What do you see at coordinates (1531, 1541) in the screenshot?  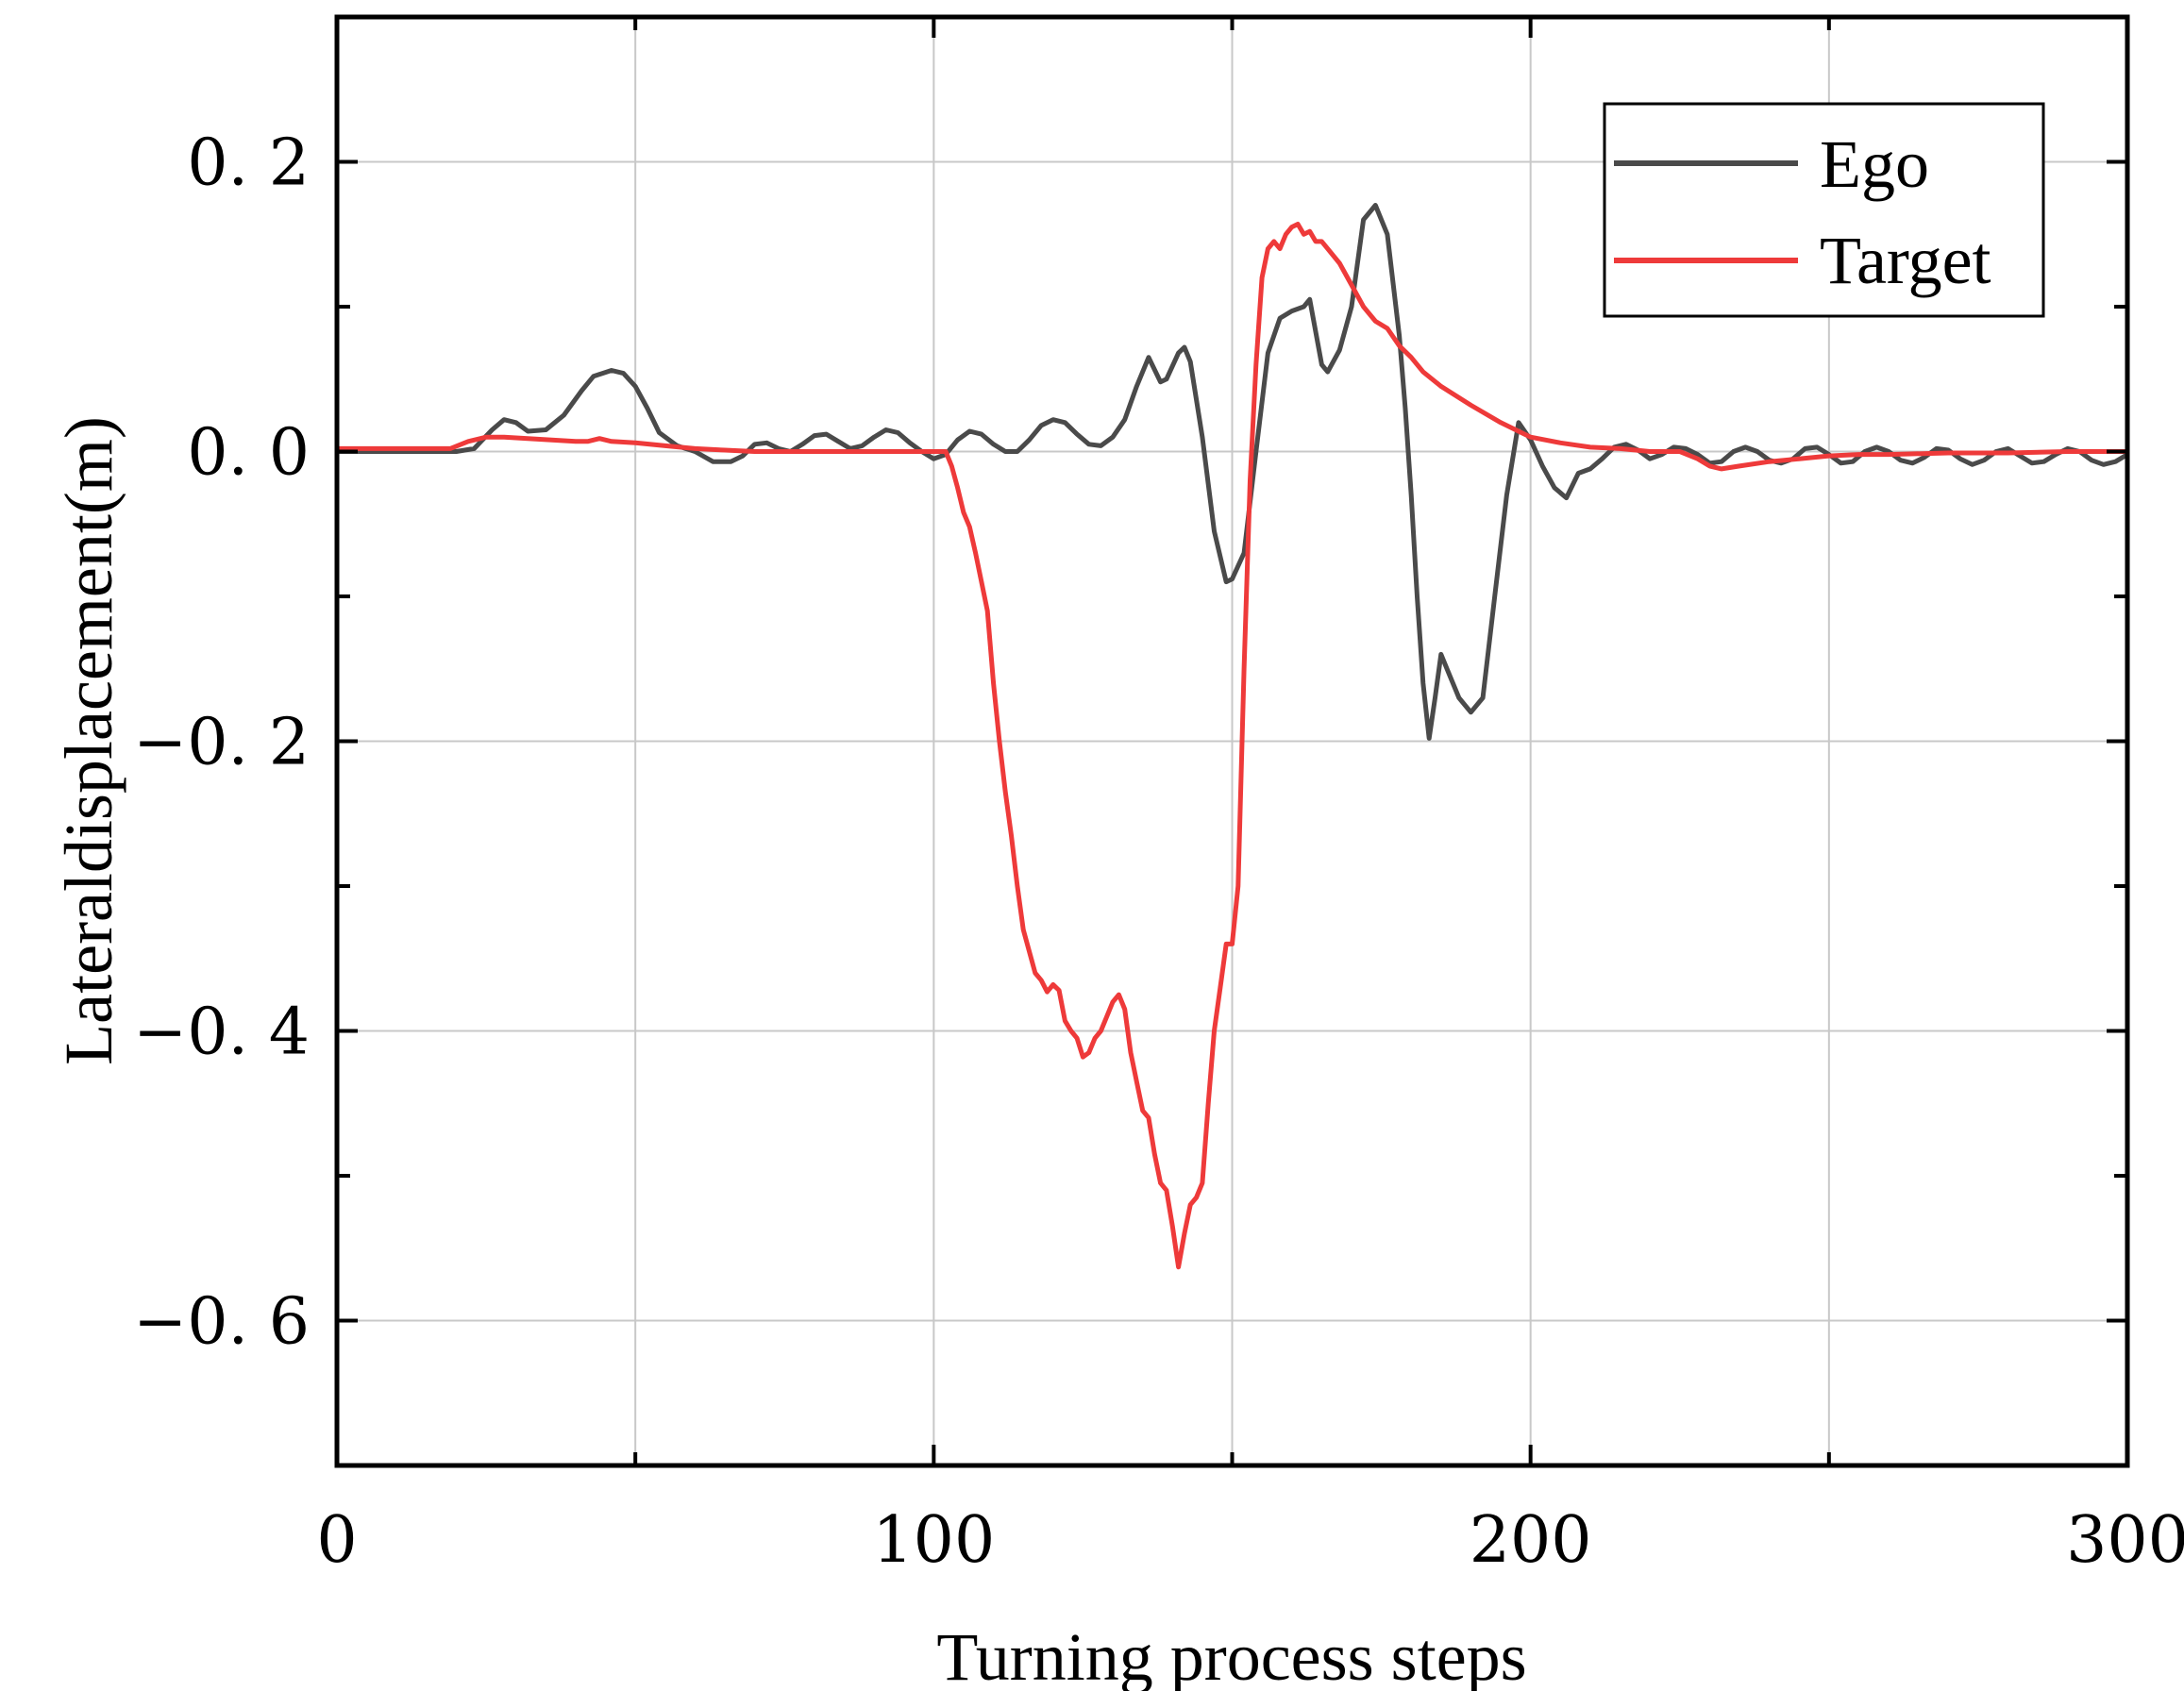 I see `x-tick-label: 200` at bounding box center [1531, 1541].